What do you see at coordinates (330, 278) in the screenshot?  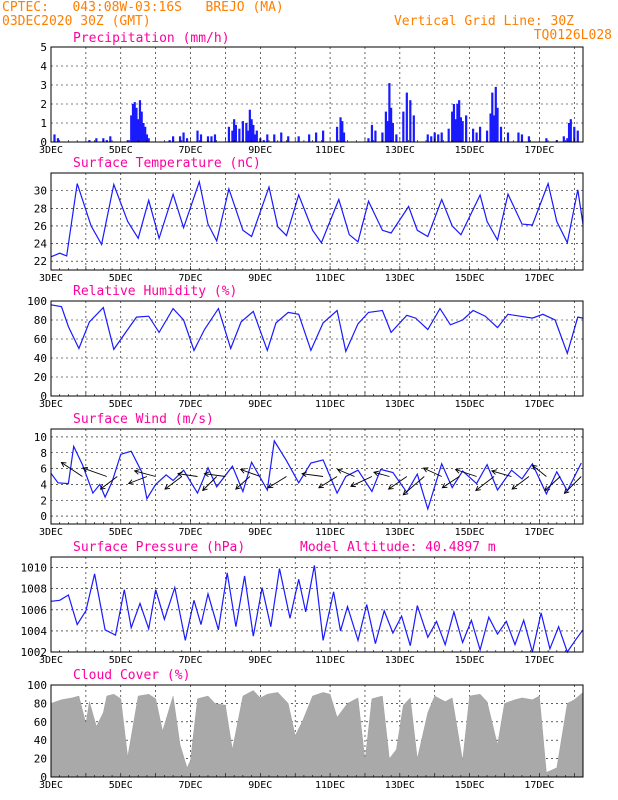 I see `temp-xtick-label: 11DEC` at bounding box center [330, 278].